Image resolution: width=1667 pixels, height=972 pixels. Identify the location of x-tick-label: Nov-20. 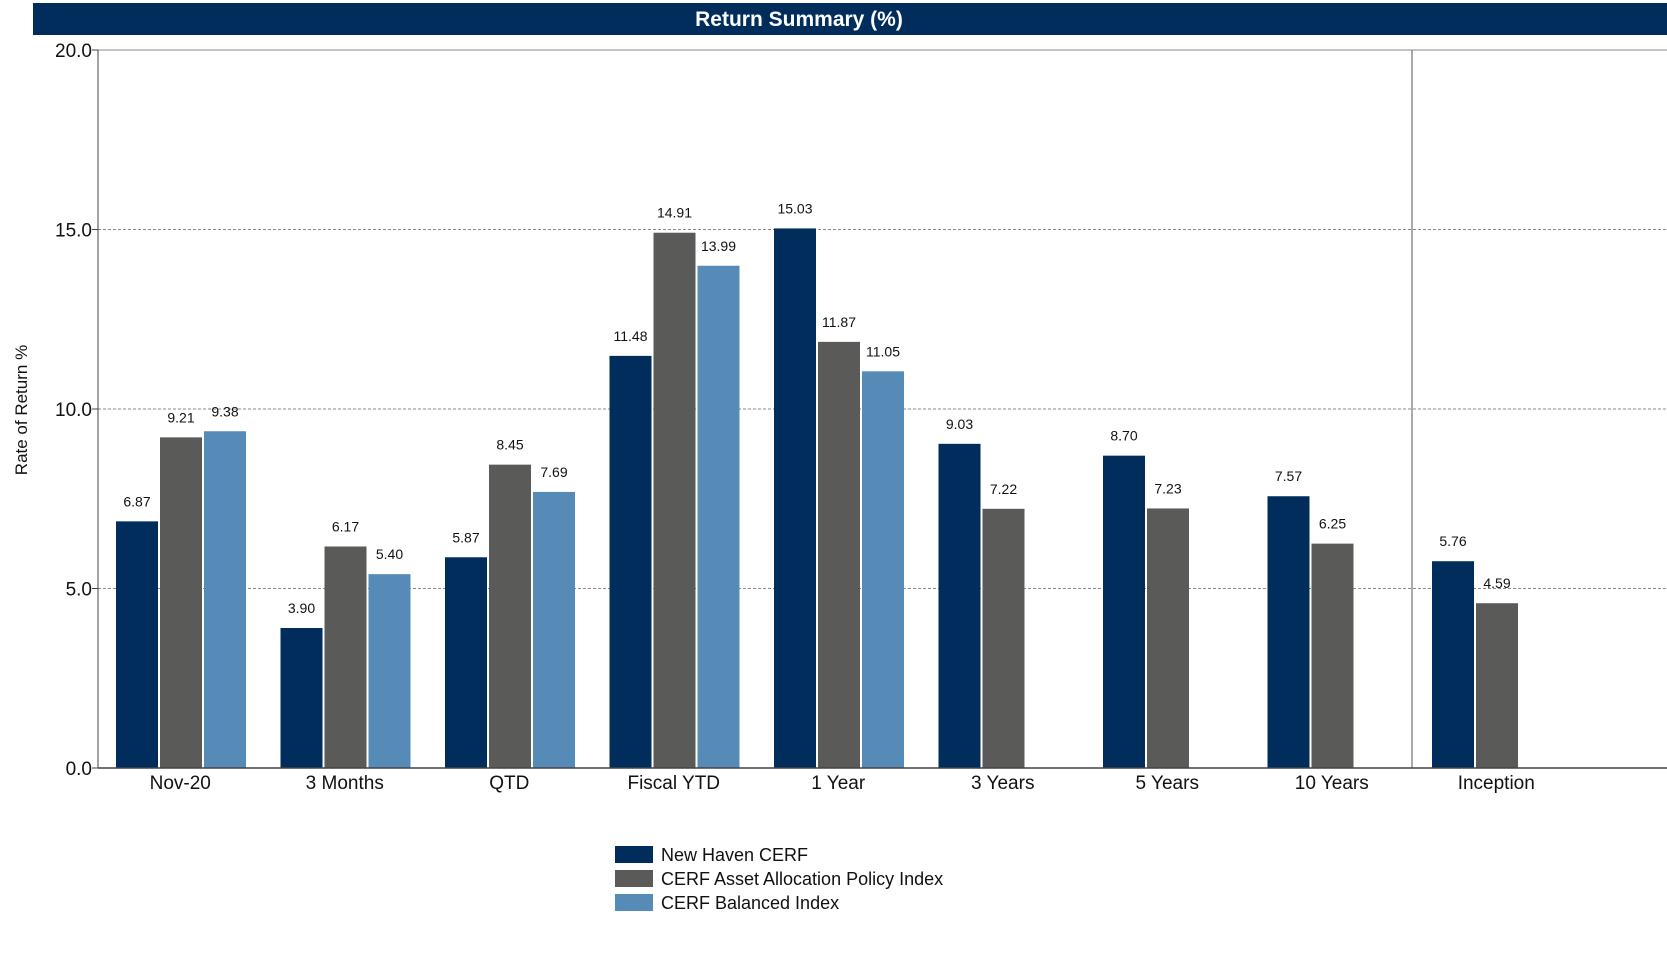
(180, 783).